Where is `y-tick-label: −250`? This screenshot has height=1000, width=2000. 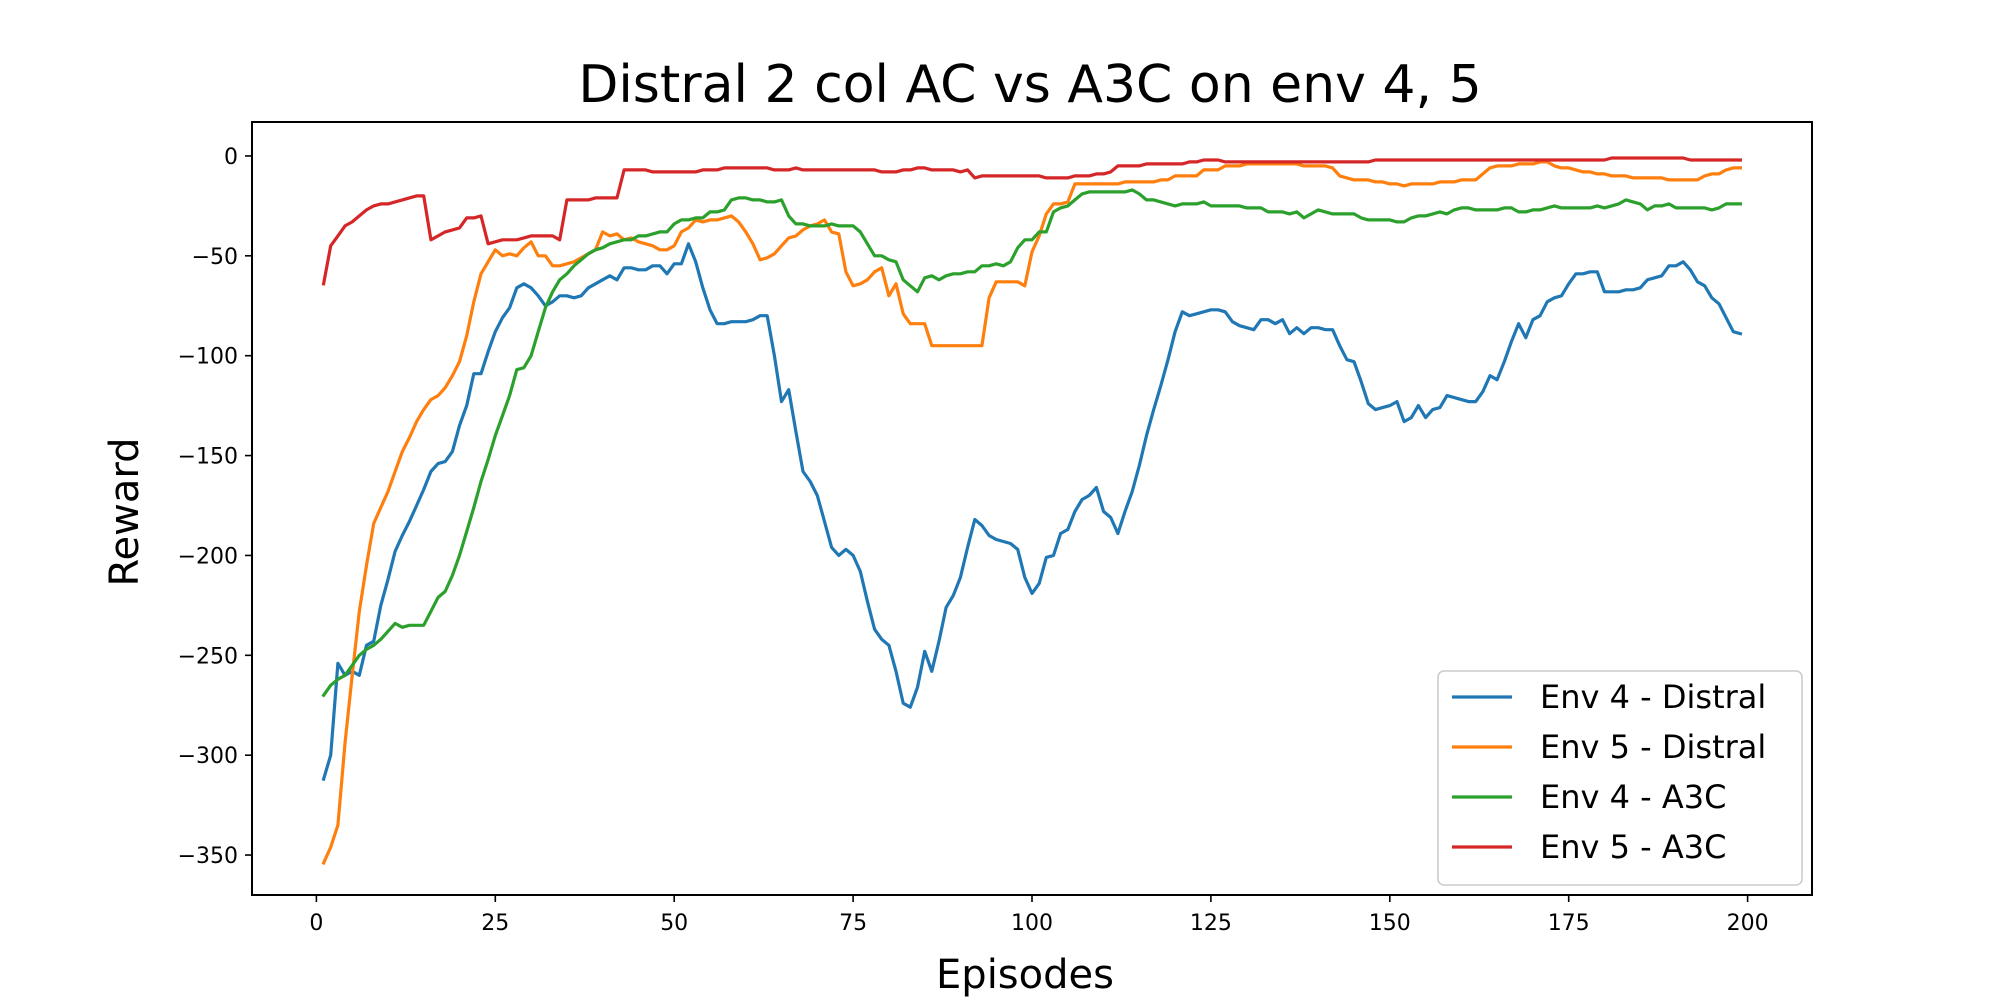 y-tick-label: −250 is located at coordinates (208, 656).